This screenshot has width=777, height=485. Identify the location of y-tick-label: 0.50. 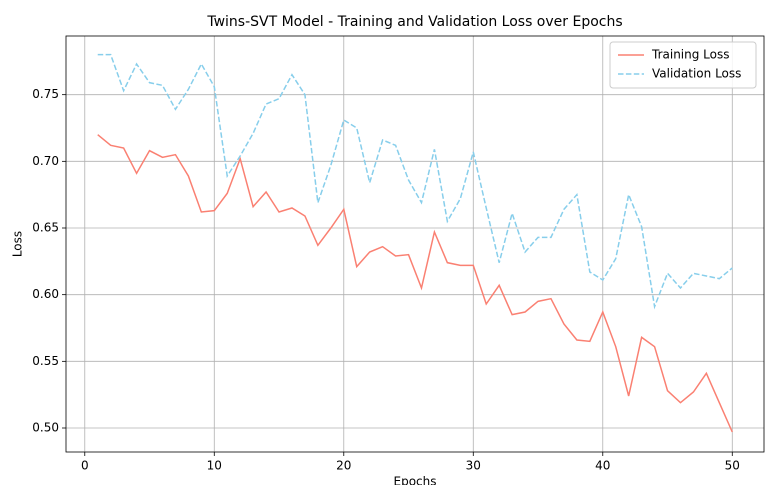
(45, 428).